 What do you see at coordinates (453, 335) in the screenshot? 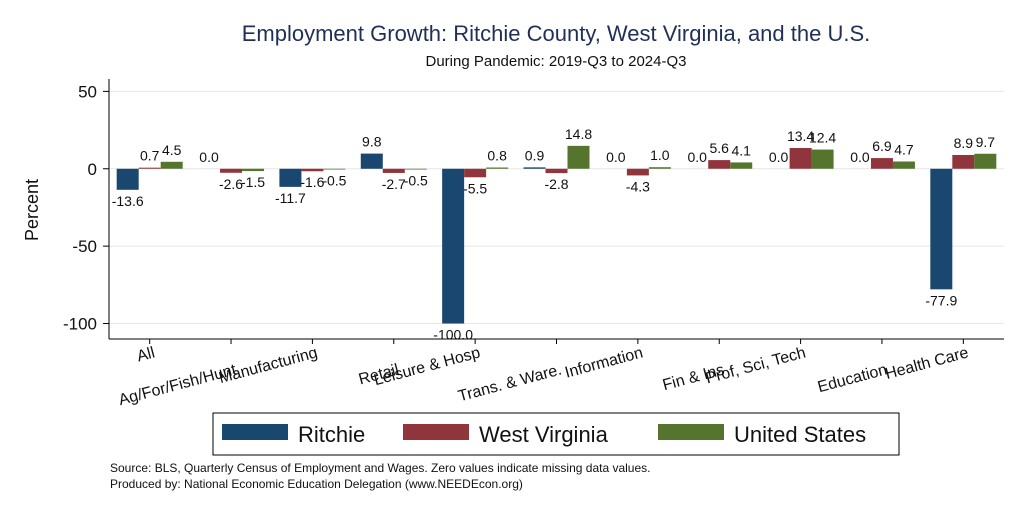
I see `data-label-ritchie-leisure-hosp: -100.0` at bounding box center [453, 335].